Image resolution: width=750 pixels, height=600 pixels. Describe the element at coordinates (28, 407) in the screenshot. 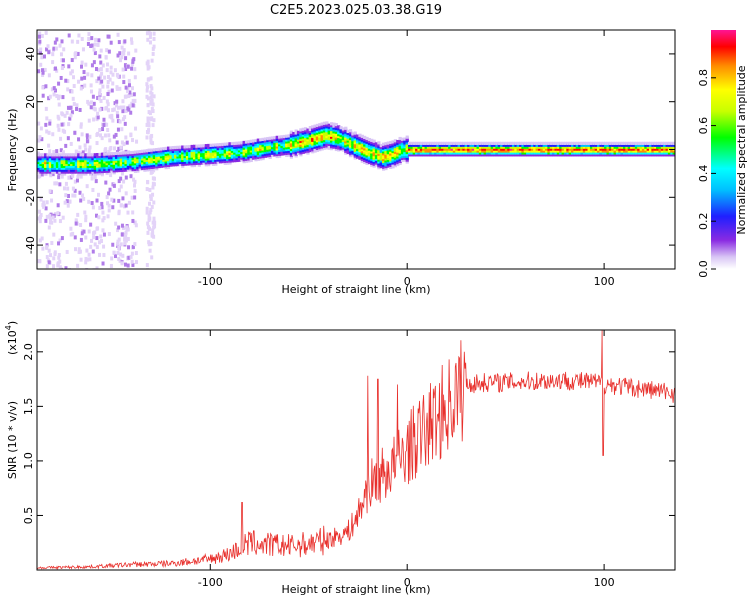

I see `snr-ytick-label: 1.5` at that location.